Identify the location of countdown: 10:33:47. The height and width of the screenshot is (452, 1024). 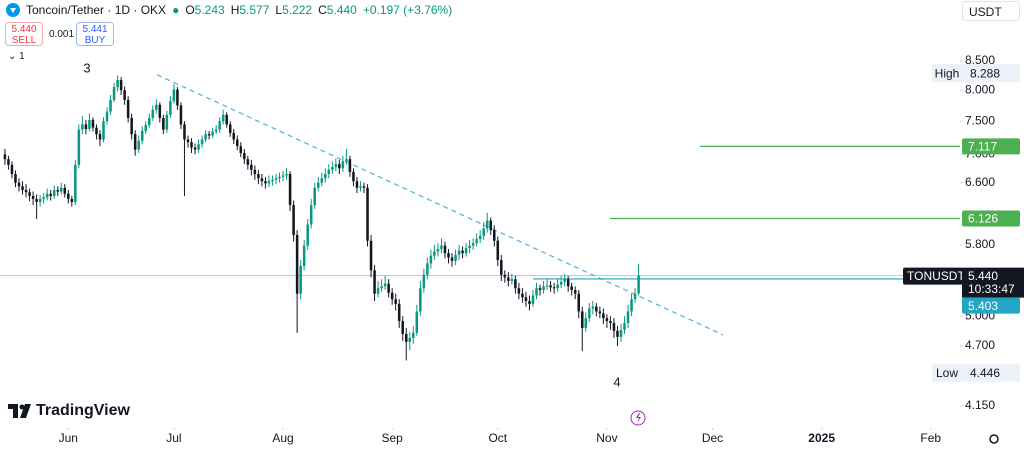
(991, 289).